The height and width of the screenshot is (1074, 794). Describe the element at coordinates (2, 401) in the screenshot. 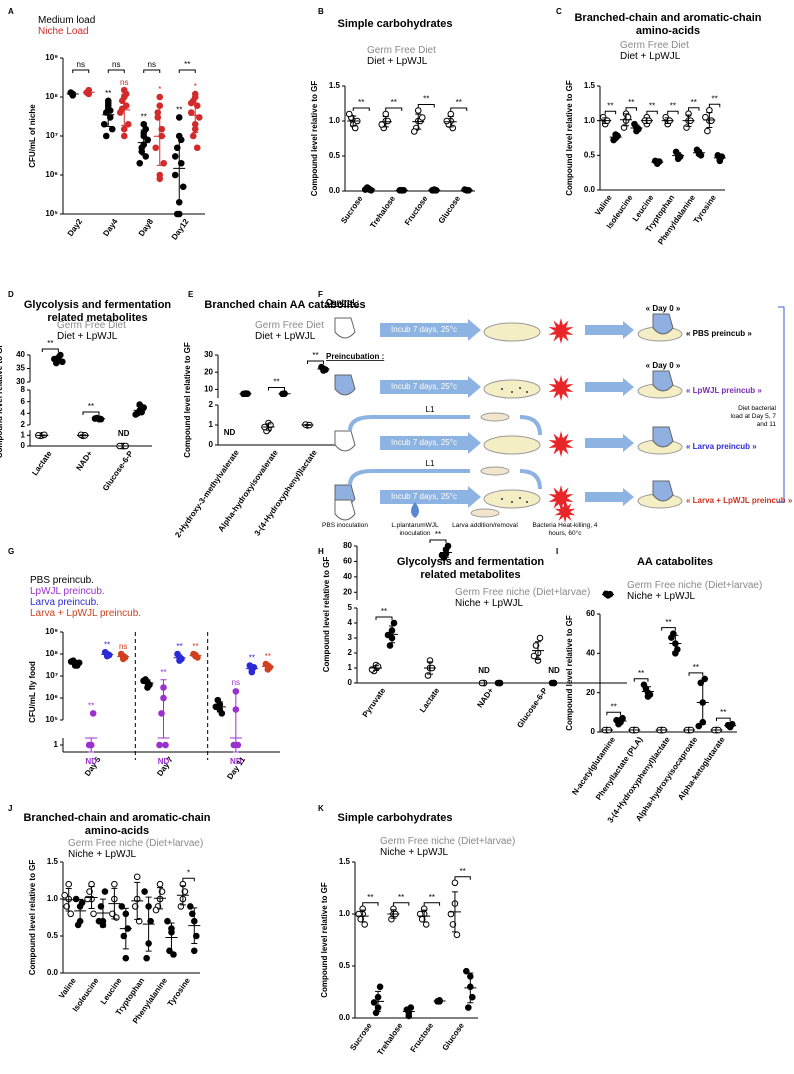

I see `y-axis-title: Compound level relative to GF` at that location.